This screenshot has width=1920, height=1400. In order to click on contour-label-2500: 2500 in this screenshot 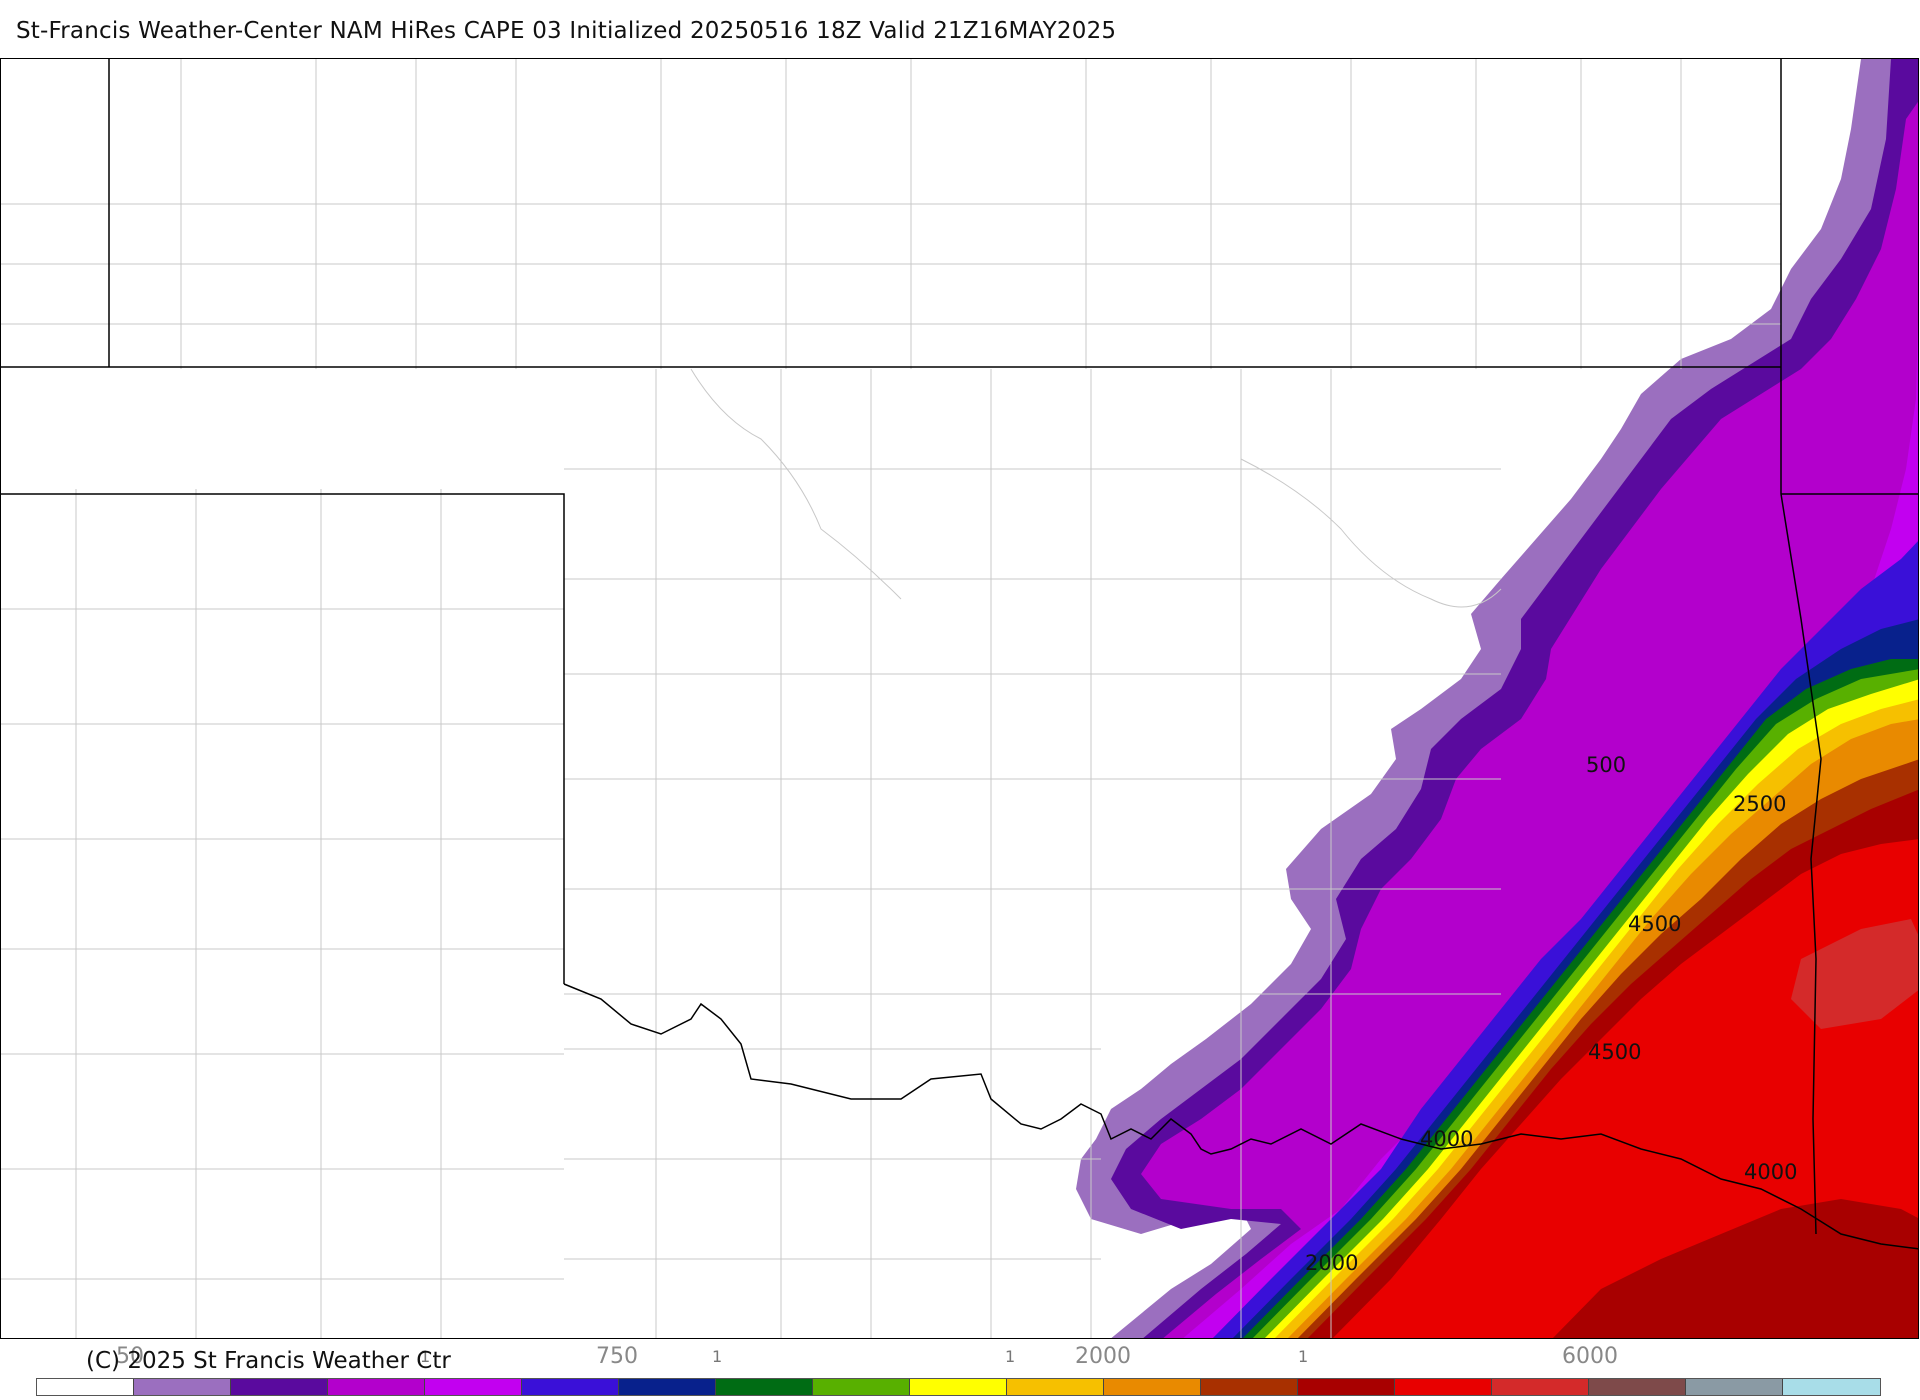, I will do `click(1759, 804)`.